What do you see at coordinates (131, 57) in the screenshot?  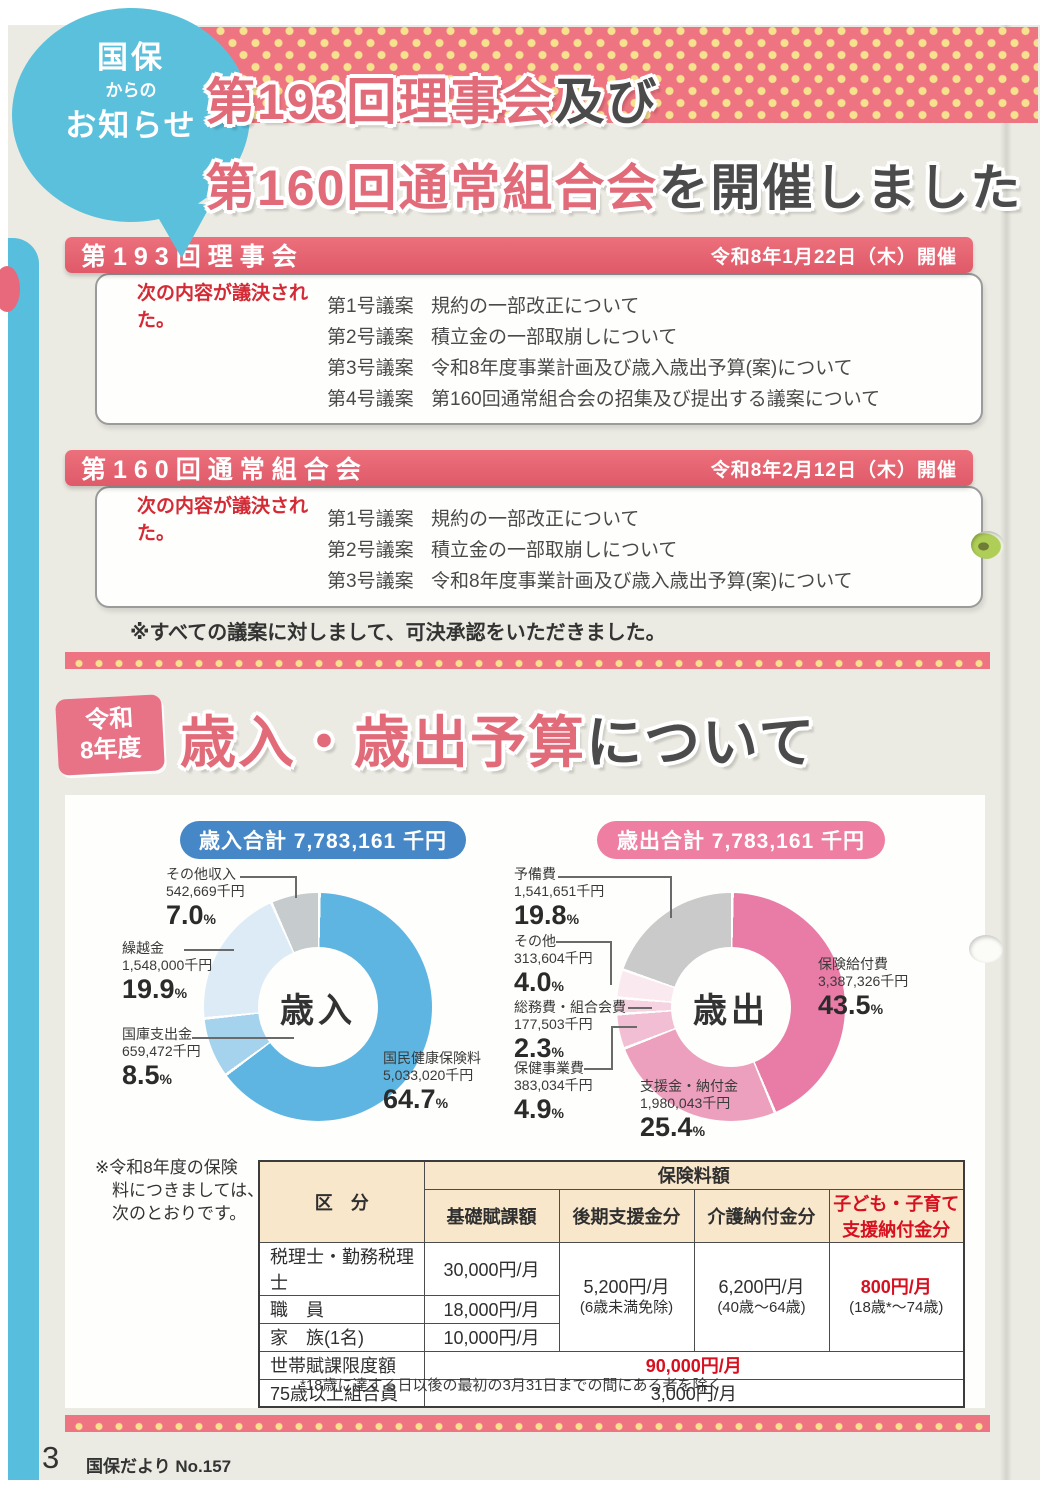 I see `bubble-line1: 国保` at bounding box center [131, 57].